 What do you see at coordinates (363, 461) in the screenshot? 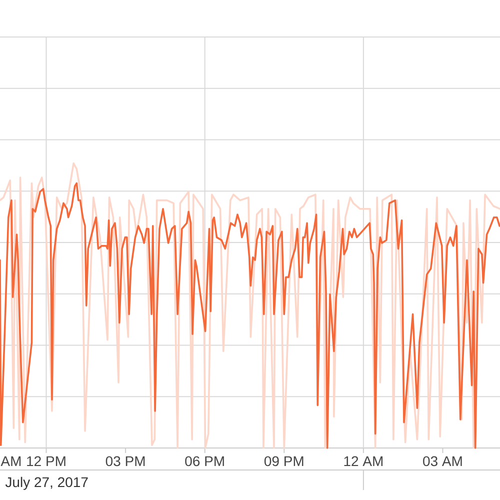
I see `x-tick-label: 12 AM` at bounding box center [363, 461].